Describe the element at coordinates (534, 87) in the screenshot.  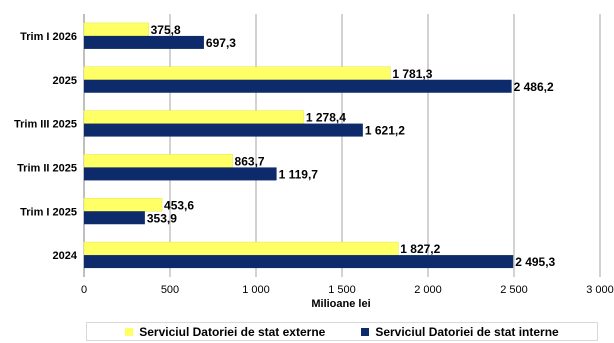
I see `data-label: 2 486,2` at that location.